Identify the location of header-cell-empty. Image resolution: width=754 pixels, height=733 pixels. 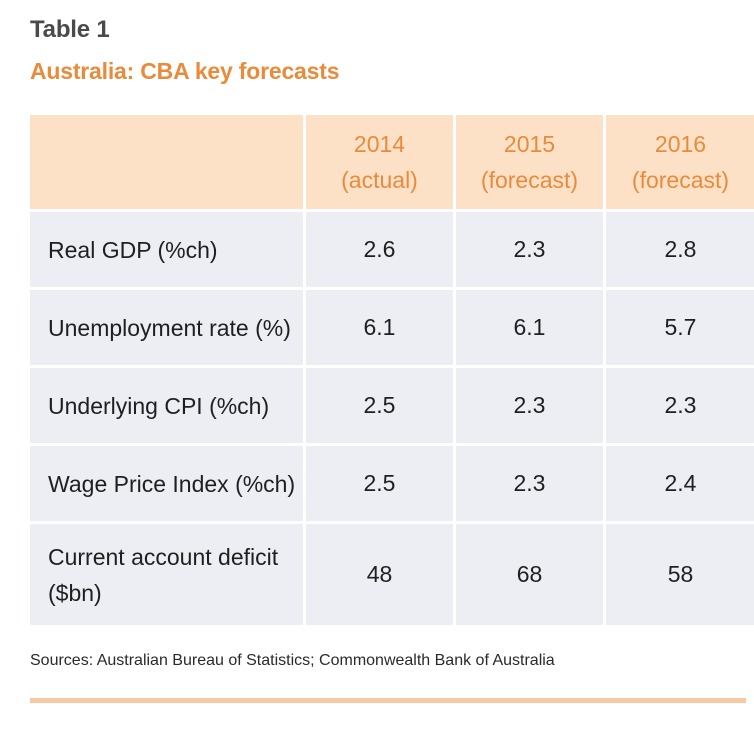
(166, 162).